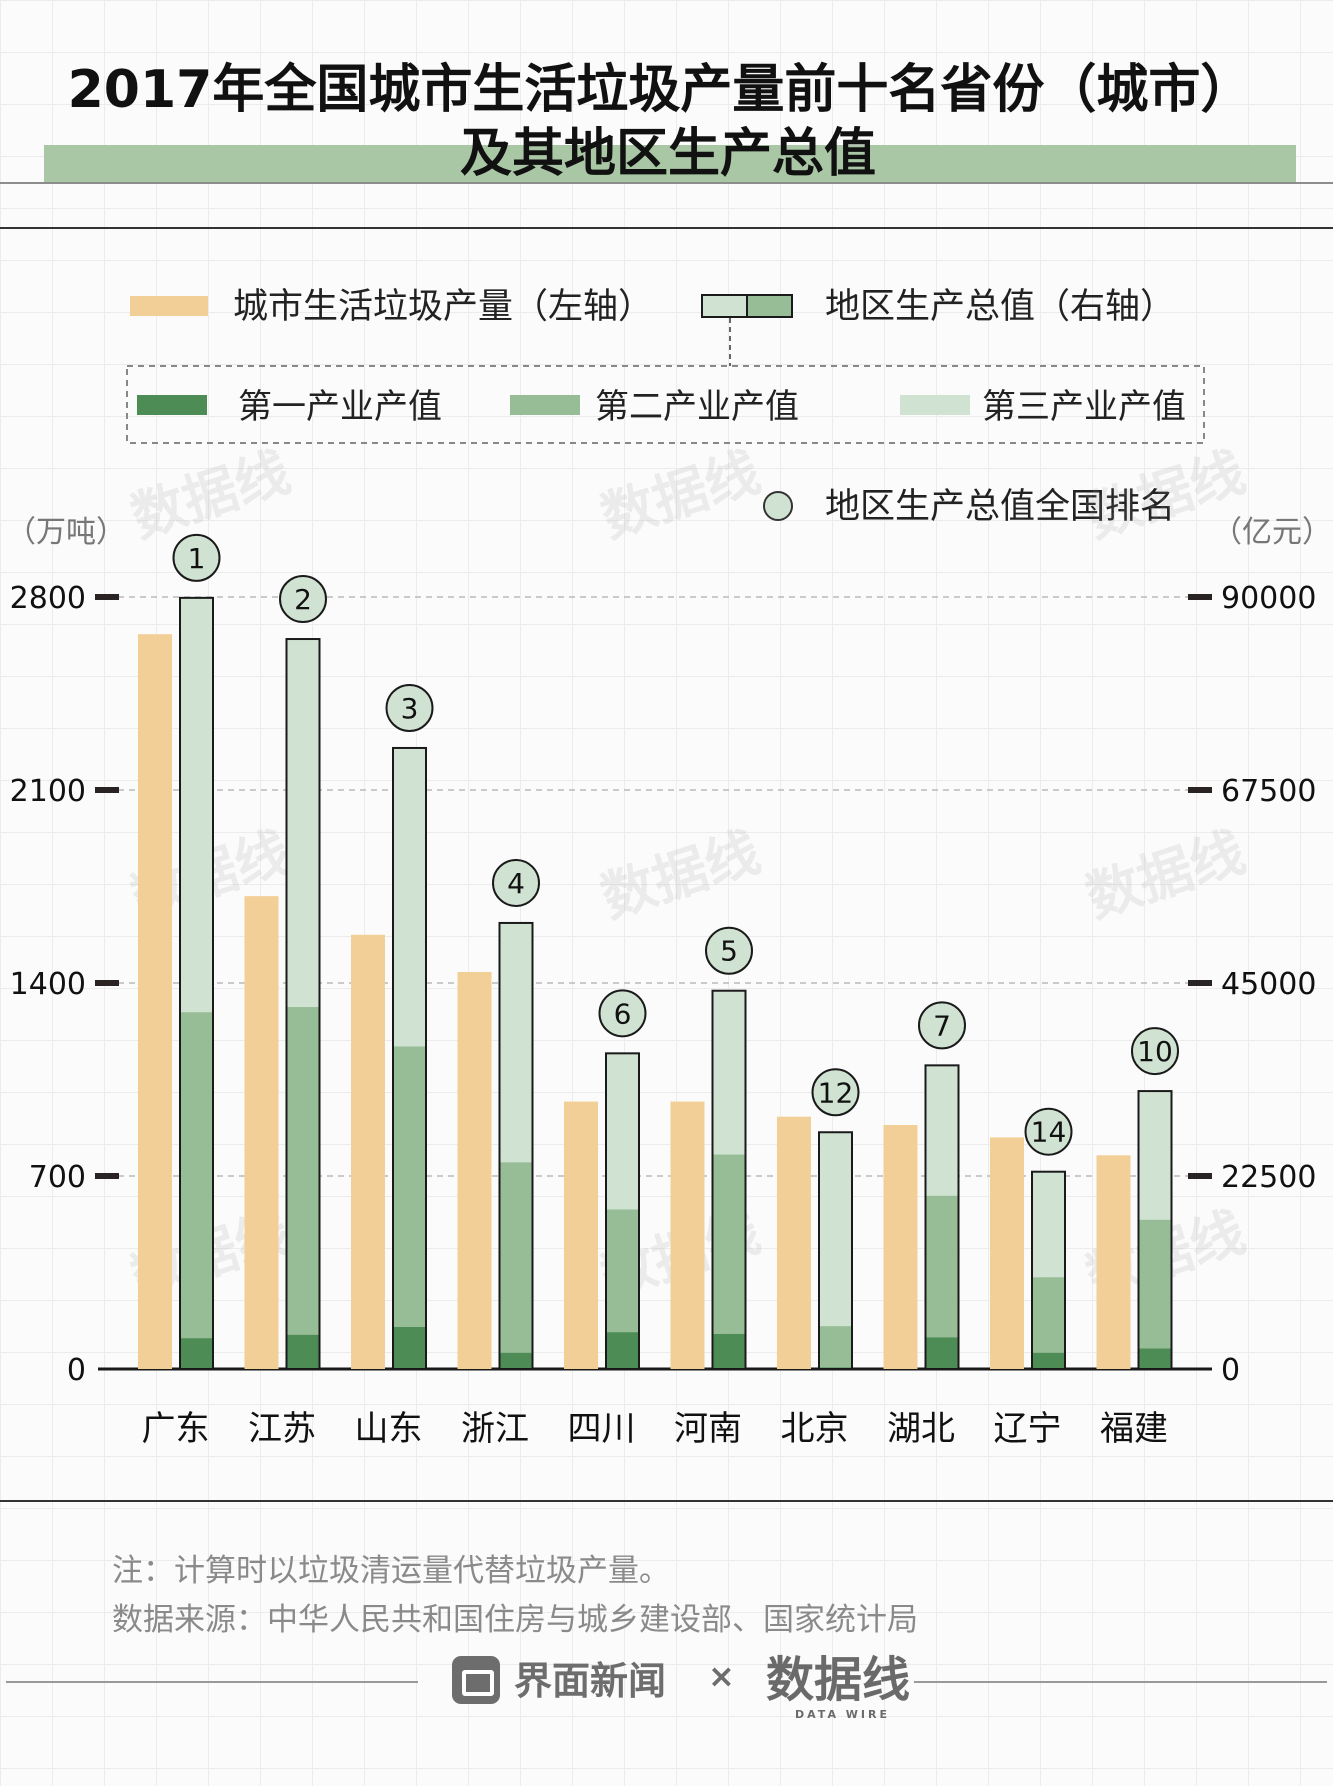 This screenshot has height=1786, width=1333. What do you see at coordinates (1230, 1370) in the screenshot?
I see `right-tick-label: 0` at bounding box center [1230, 1370].